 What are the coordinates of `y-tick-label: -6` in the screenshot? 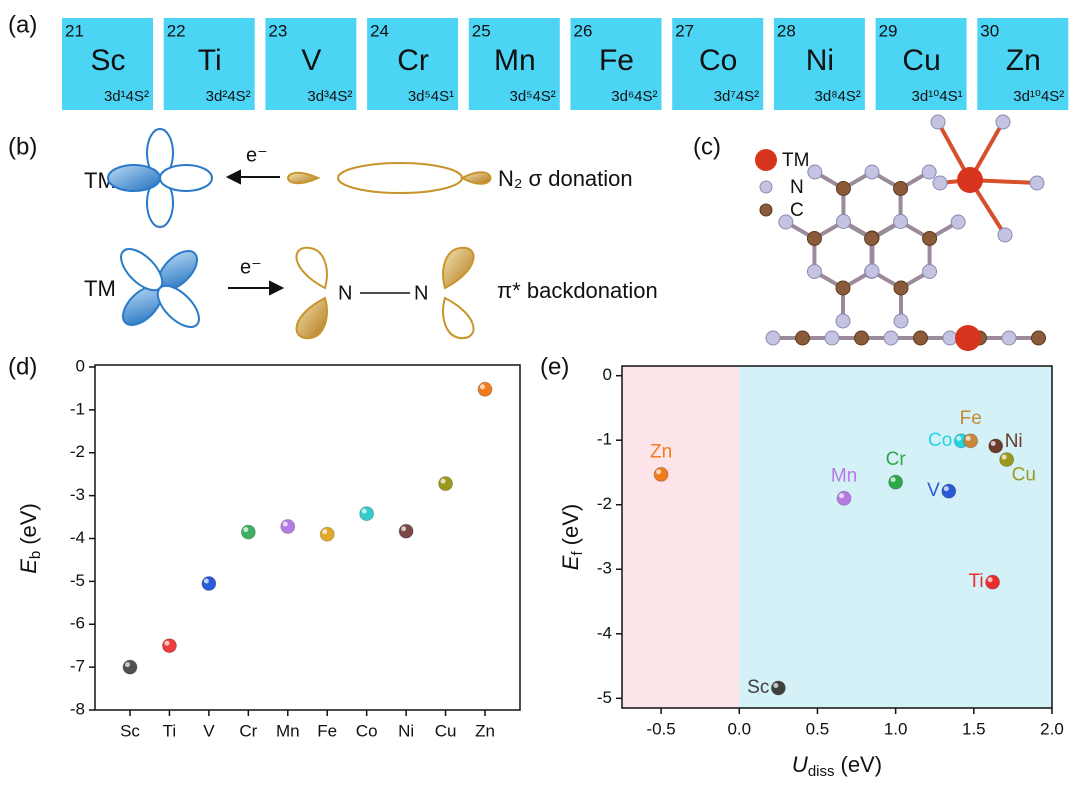 It's located at (77, 623).